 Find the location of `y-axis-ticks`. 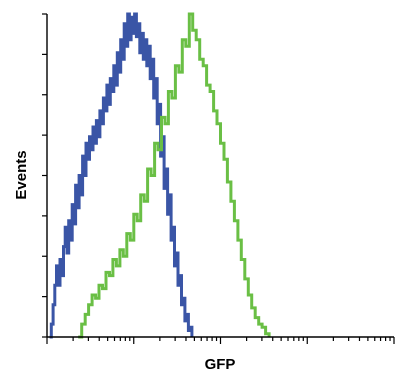

y-axis-ticks is located at coordinates (44, 175).